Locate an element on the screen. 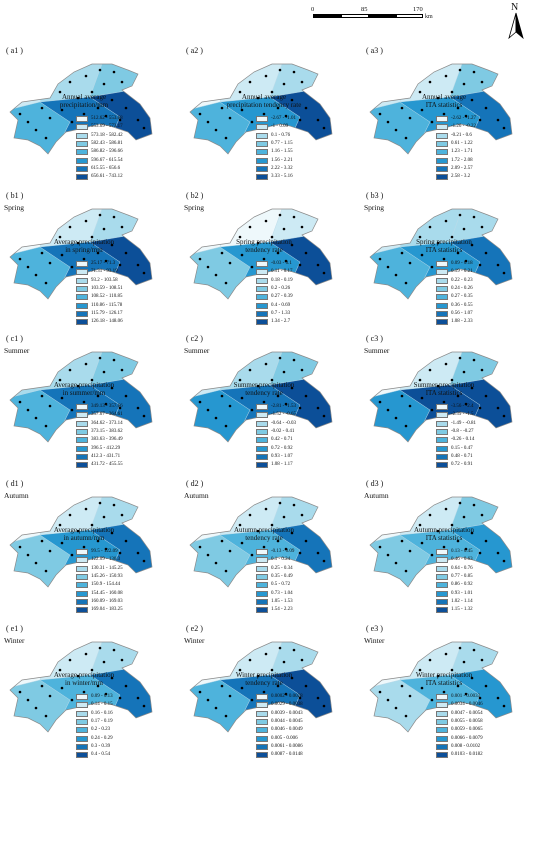  legend-class-label: -2.62 - -1.27 is located at coordinates (463, 119).